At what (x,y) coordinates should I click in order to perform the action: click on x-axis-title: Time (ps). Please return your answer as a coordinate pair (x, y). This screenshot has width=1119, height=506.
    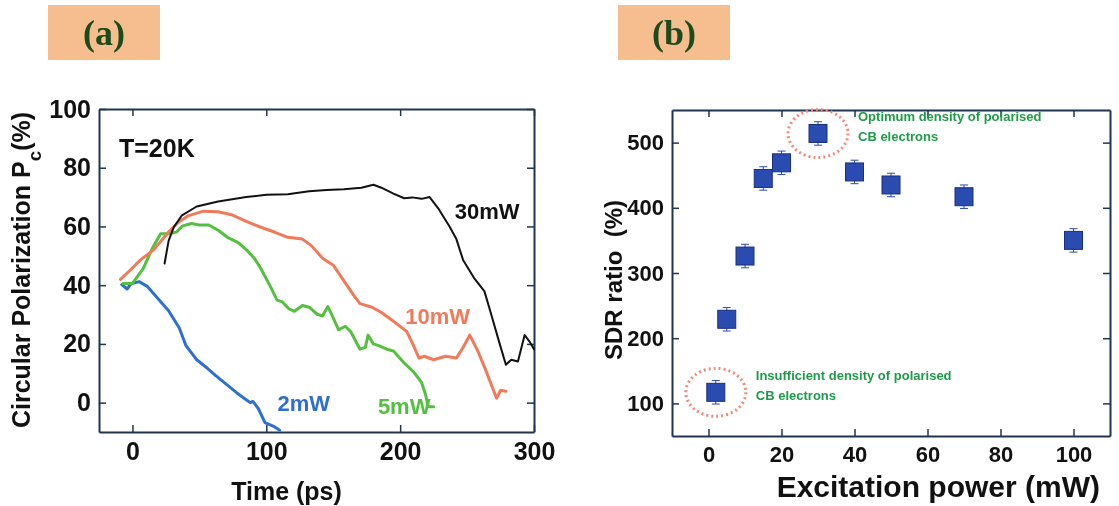
    Looking at the image, I should click on (286, 491).